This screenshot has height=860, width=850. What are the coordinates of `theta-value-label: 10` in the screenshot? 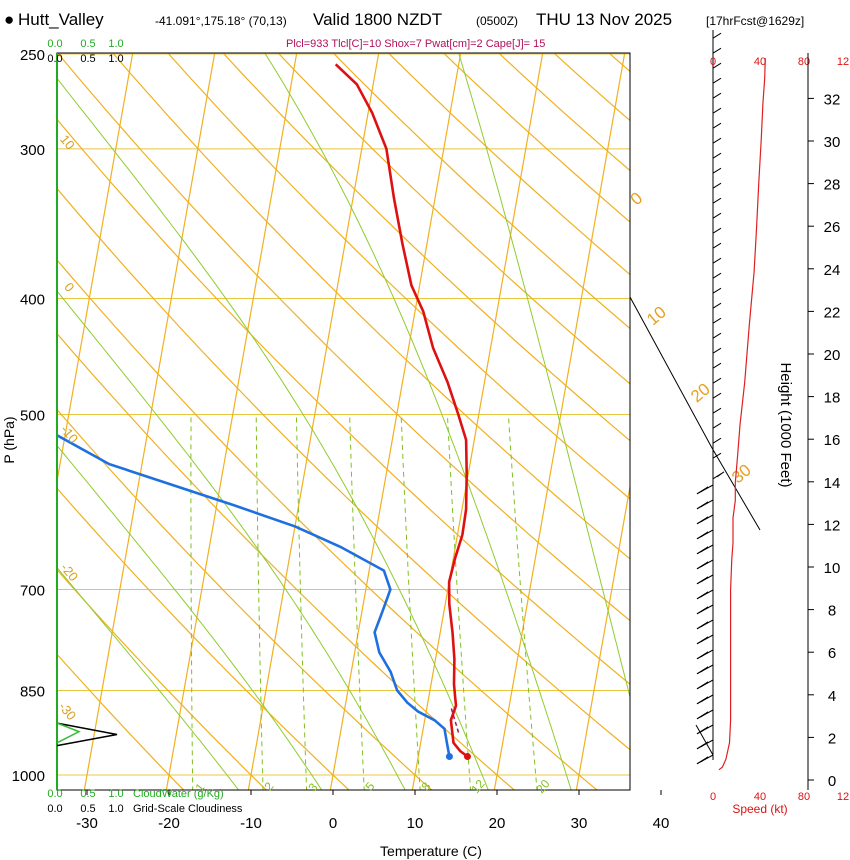 It's located at (656, 315).